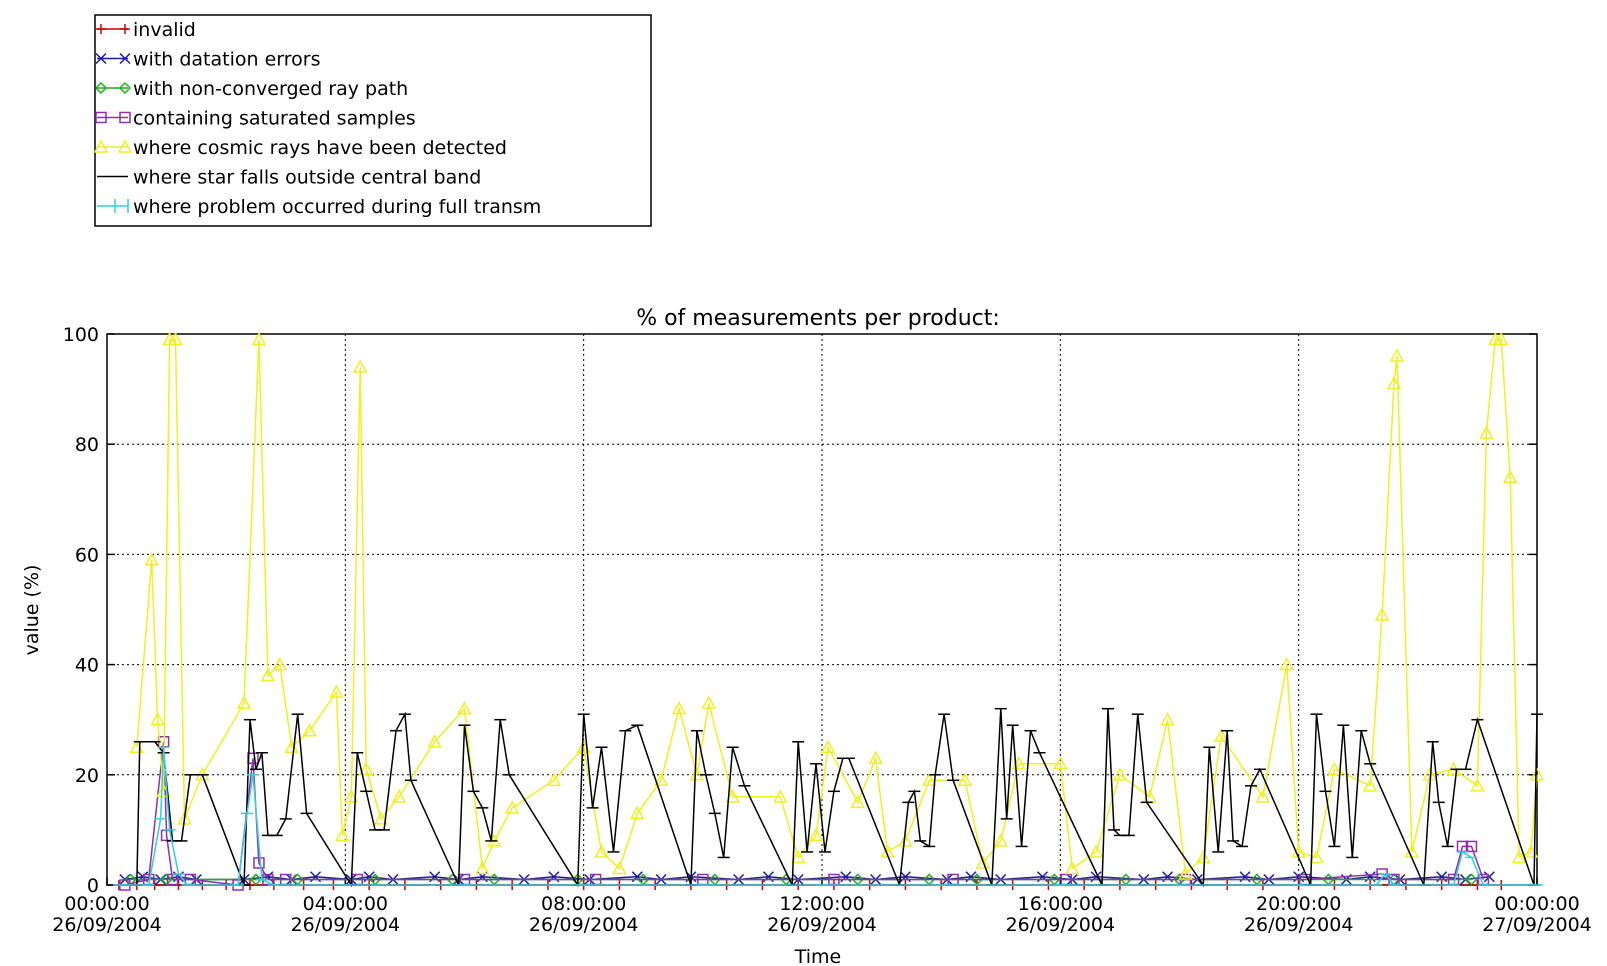 Image resolution: width=1607 pixels, height=966 pixels. Describe the element at coordinates (307, 178) in the screenshot. I see `legend-label: where star falls outside central band` at that location.